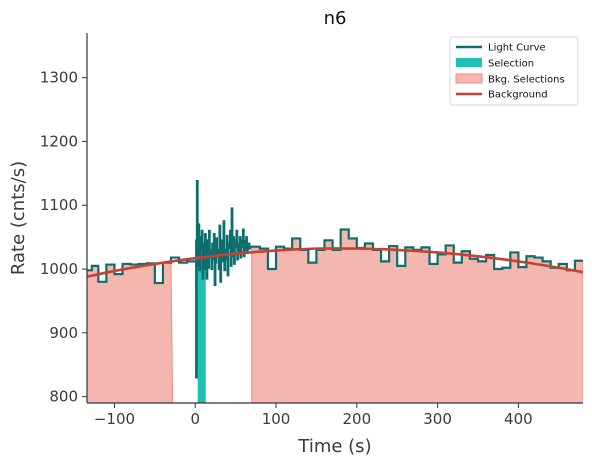 The image size is (592, 465). I want to click on legend-frame, so click(514, 71).